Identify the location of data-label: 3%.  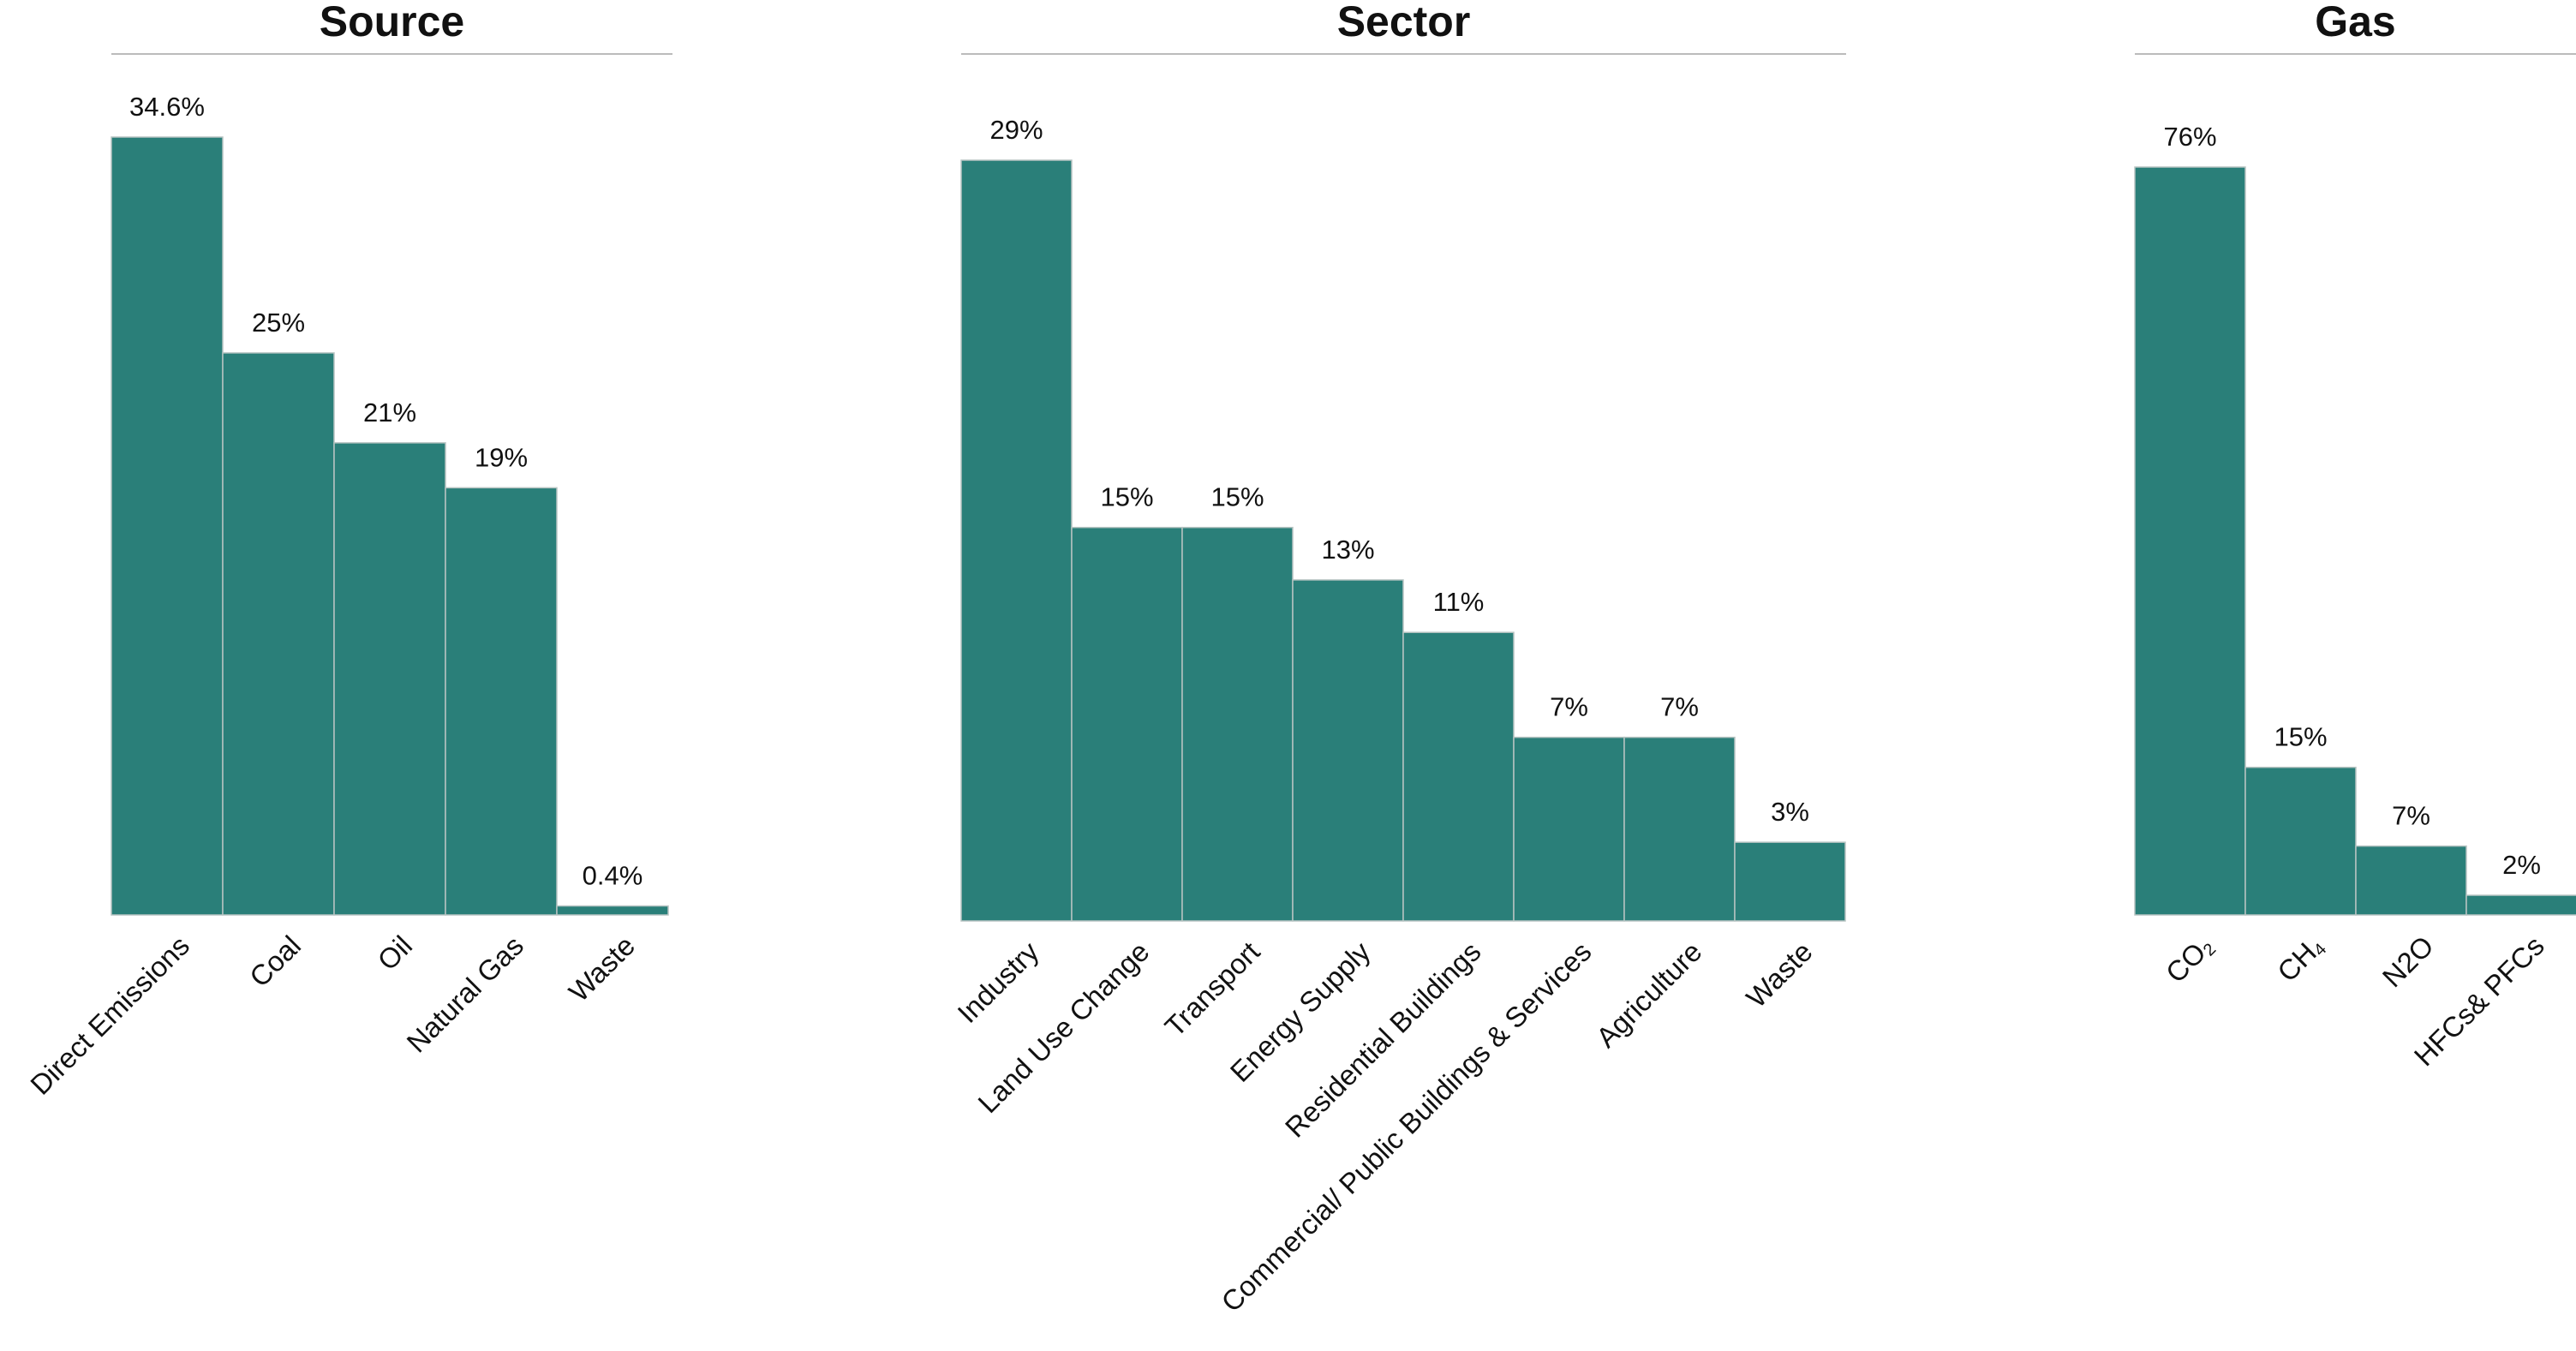
(1790, 812).